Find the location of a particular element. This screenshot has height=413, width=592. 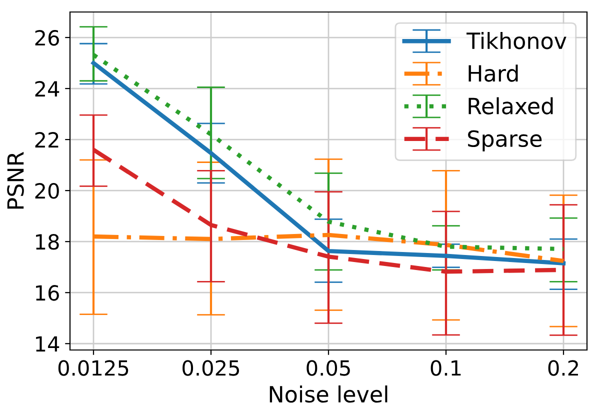

x-tick-label: 0.05 is located at coordinates (328, 368).